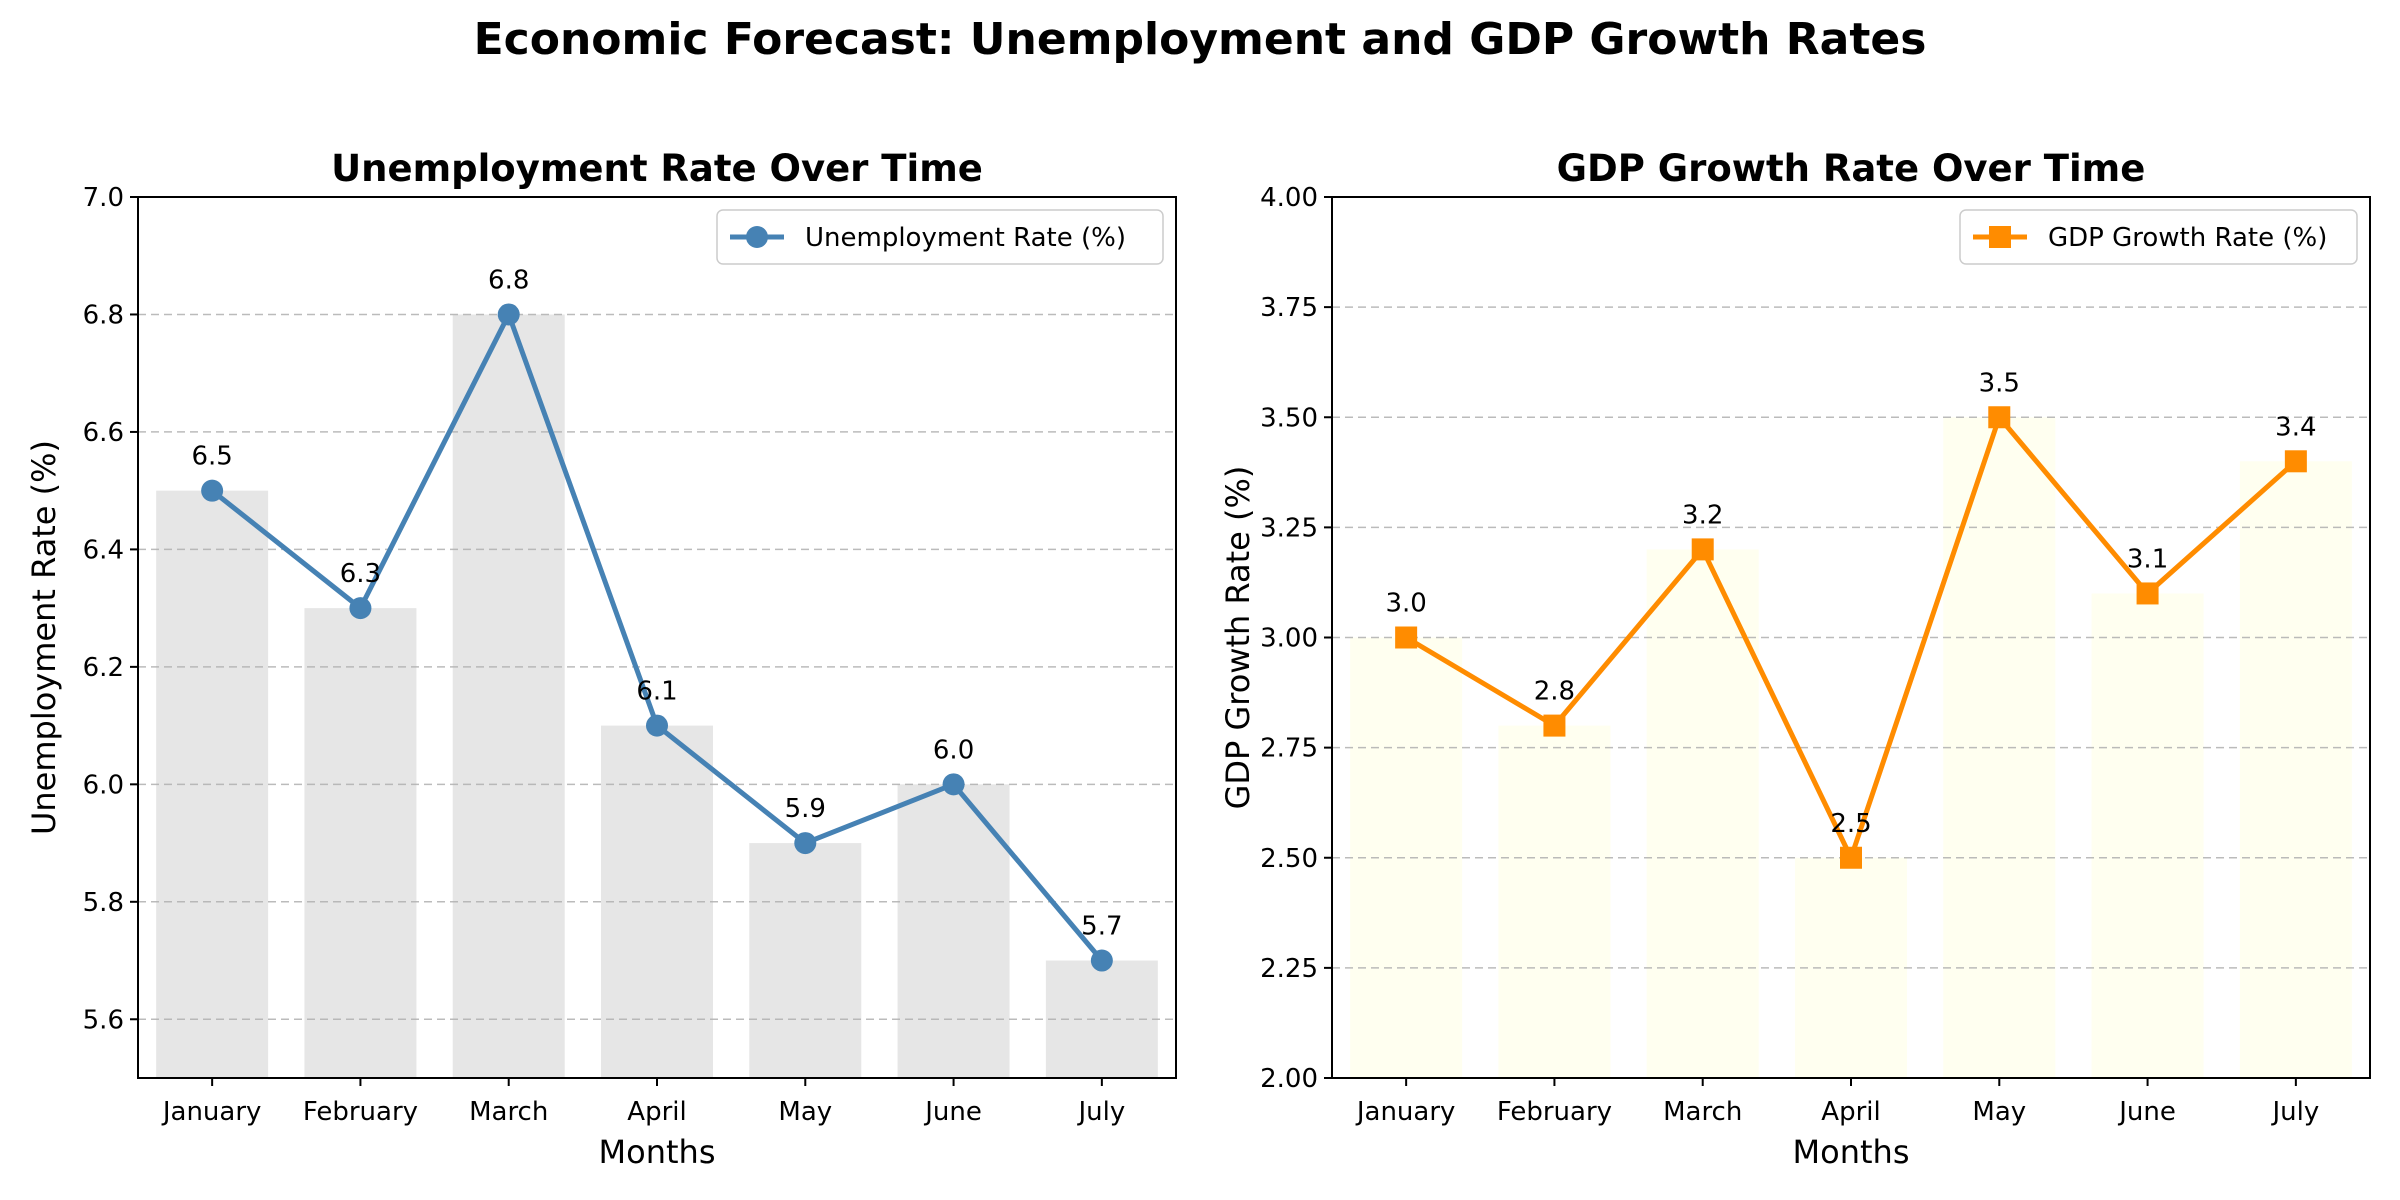  I want to click on data-label: 5.9, so click(805, 809).